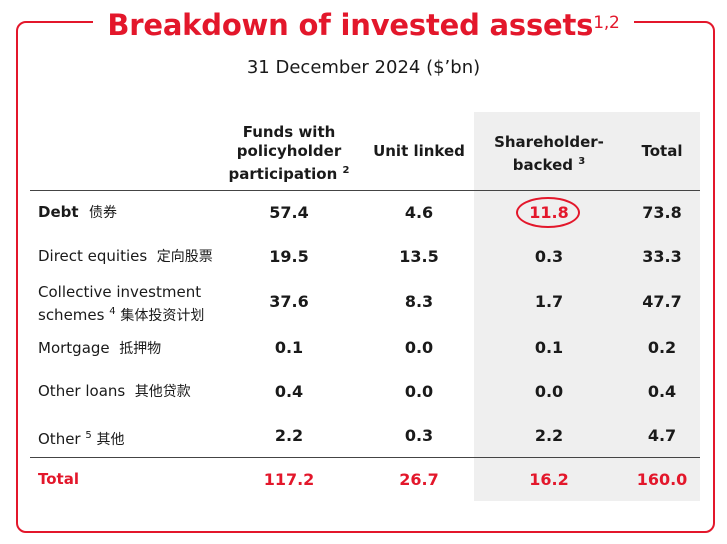 The height and width of the screenshot is (544, 727). I want to click on page-subtitle: 31 December 2024 ($’bn), so click(363, 67).